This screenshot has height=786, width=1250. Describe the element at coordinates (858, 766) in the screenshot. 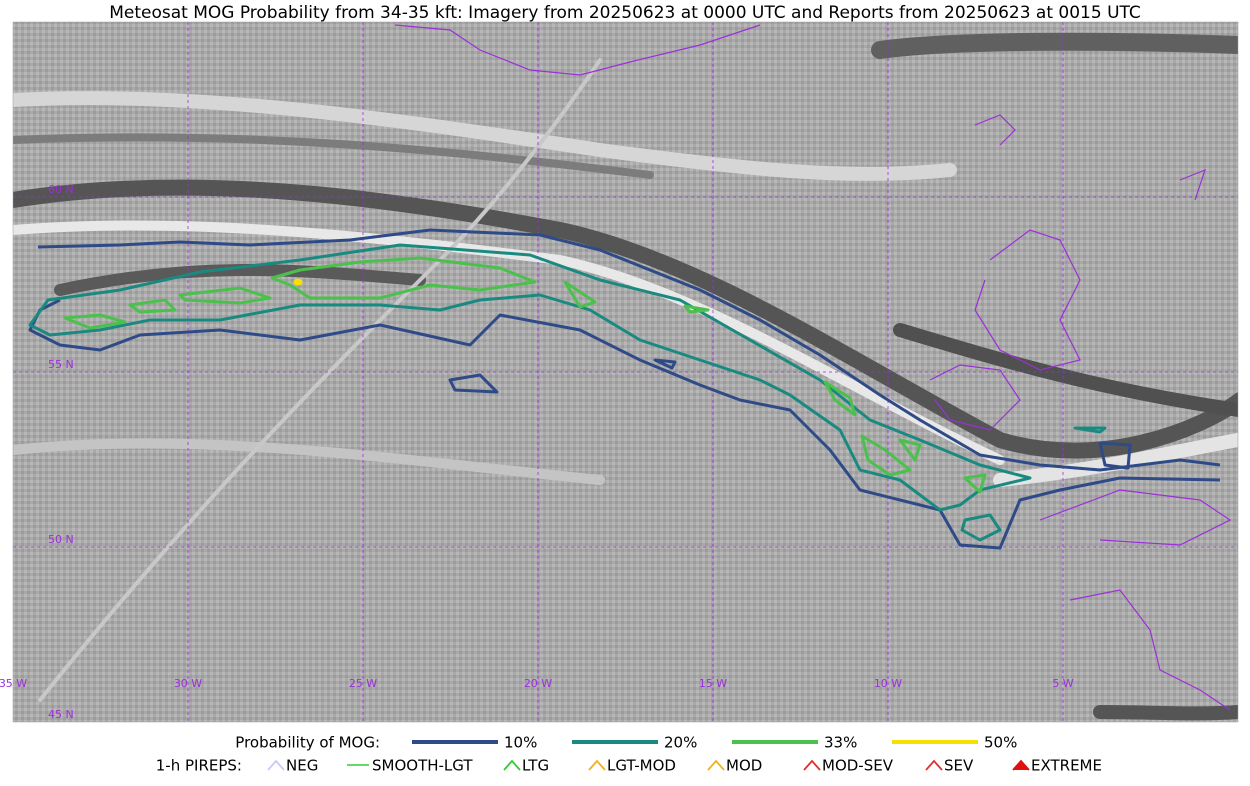

I see `legend-label: MOD-SEV` at that location.